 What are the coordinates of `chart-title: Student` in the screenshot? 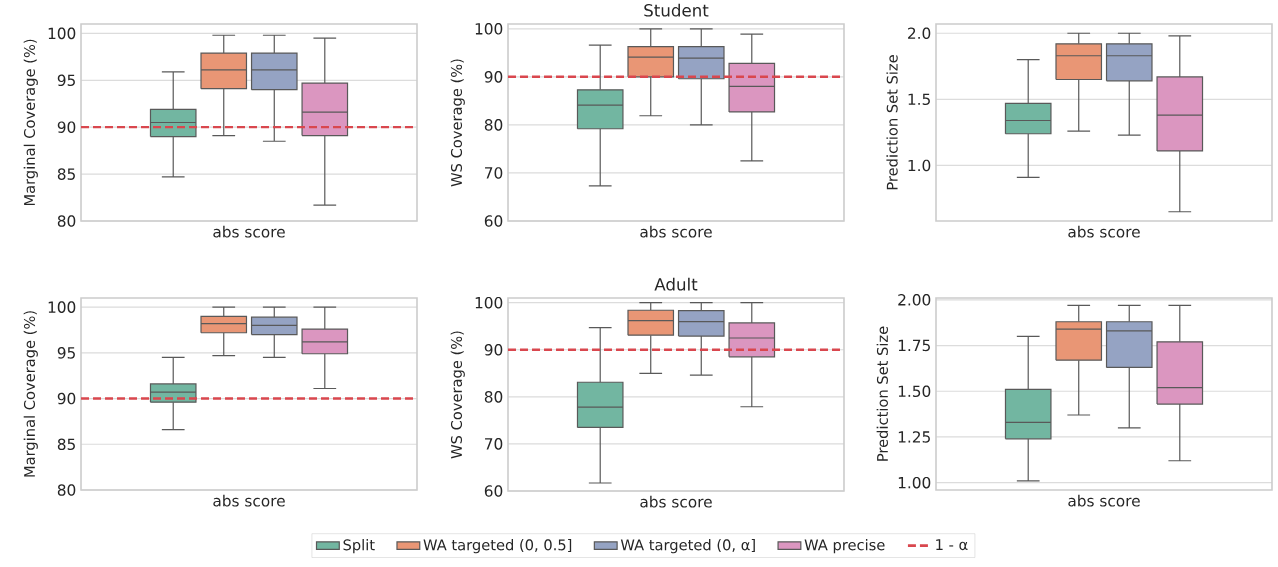 It's located at (676, 10).